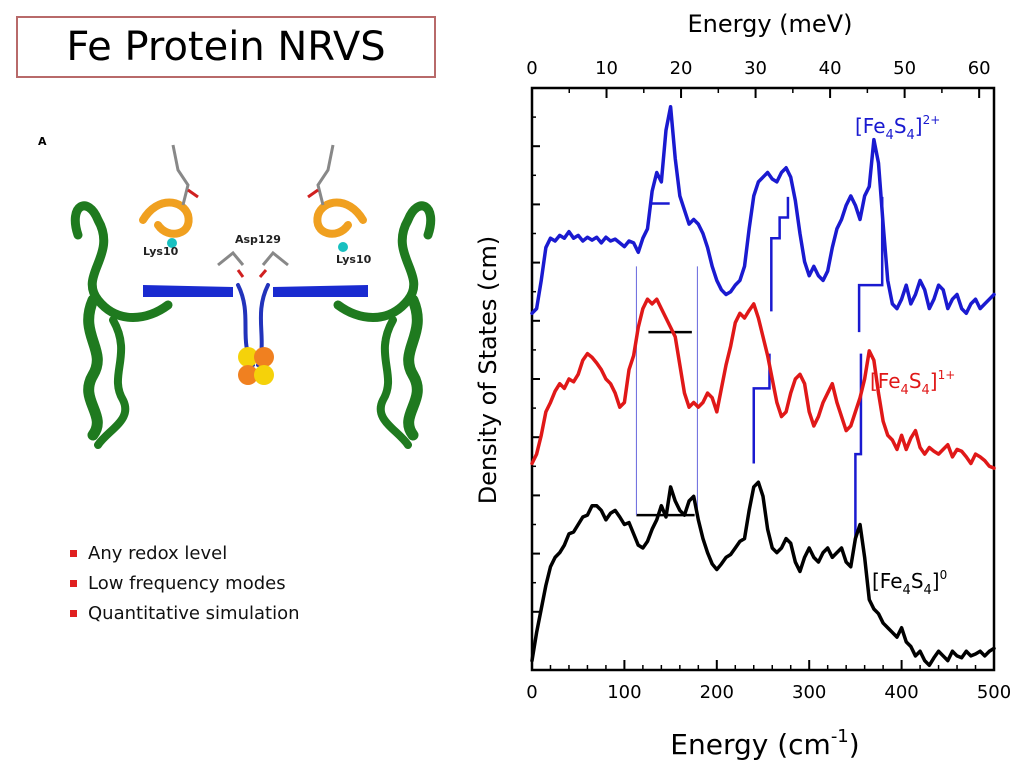 The image size is (1024, 768). I want to click on x-tick-label-top: 20, so click(681, 68).